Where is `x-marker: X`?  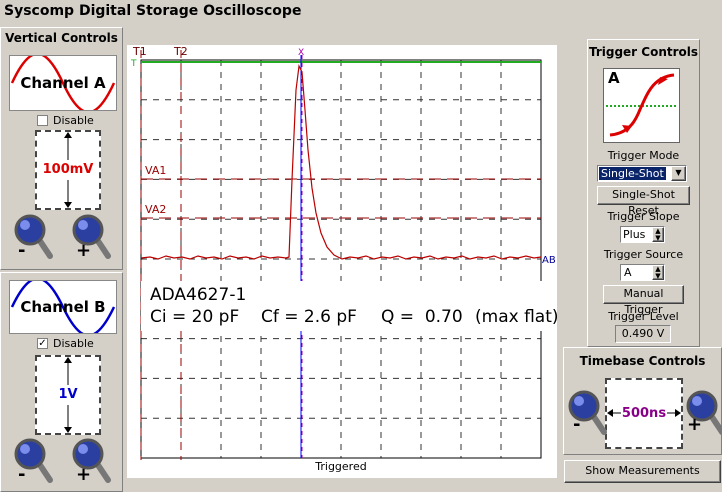 x-marker: X is located at coordinates (301, 53).